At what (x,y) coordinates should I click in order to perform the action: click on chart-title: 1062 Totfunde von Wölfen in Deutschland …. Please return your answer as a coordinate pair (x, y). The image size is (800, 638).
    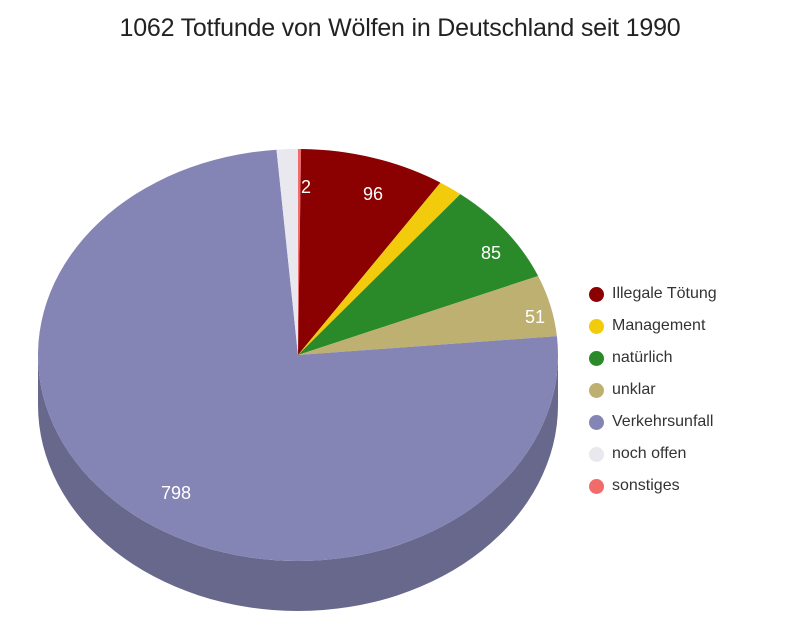
    Looking at the image, I should click on (400, 28).